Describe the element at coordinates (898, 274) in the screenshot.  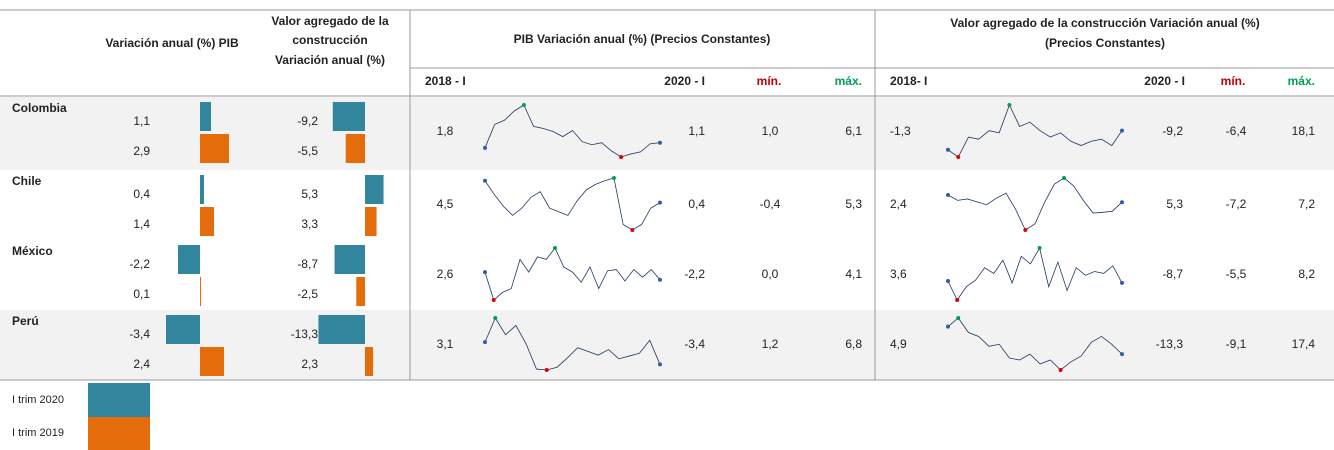
I see `stat-value: 3,6` at that location.